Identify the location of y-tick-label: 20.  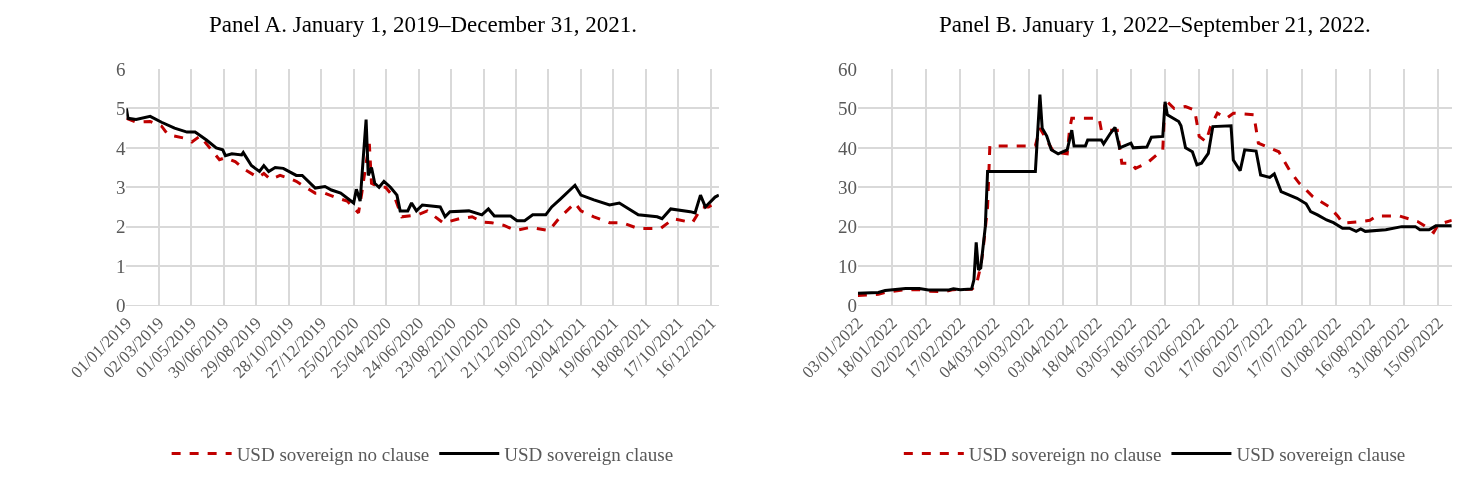
(847, 227).